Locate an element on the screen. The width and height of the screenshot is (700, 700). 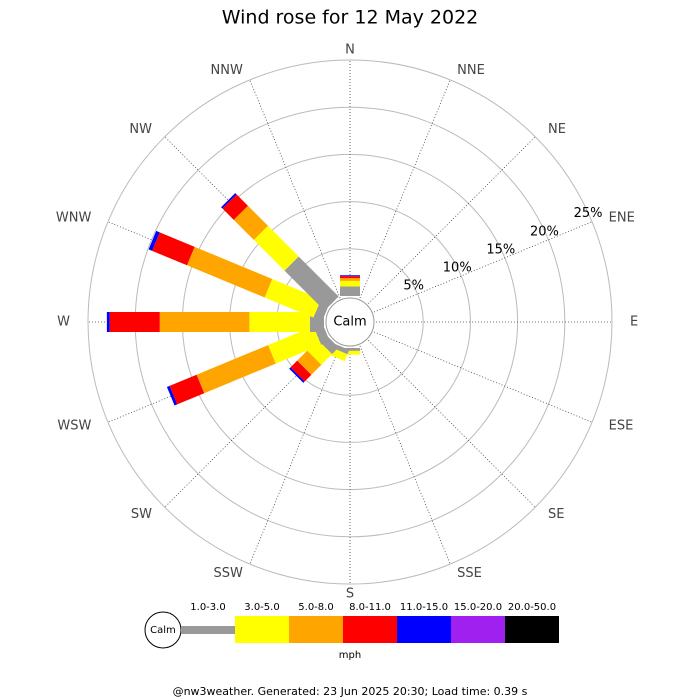
legend-label: 3.0-5.0 is located at coordinates (261, 607).